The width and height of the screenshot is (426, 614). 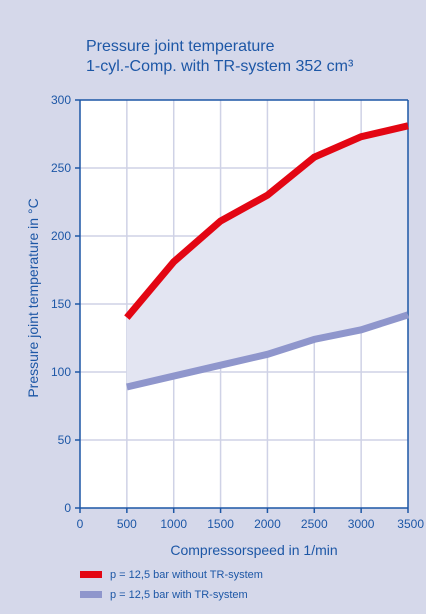 What do you see at coordinates (61, 100) in the screenshot?
I see `y-tick-label-300: 300` at bounding box center [61, 100].